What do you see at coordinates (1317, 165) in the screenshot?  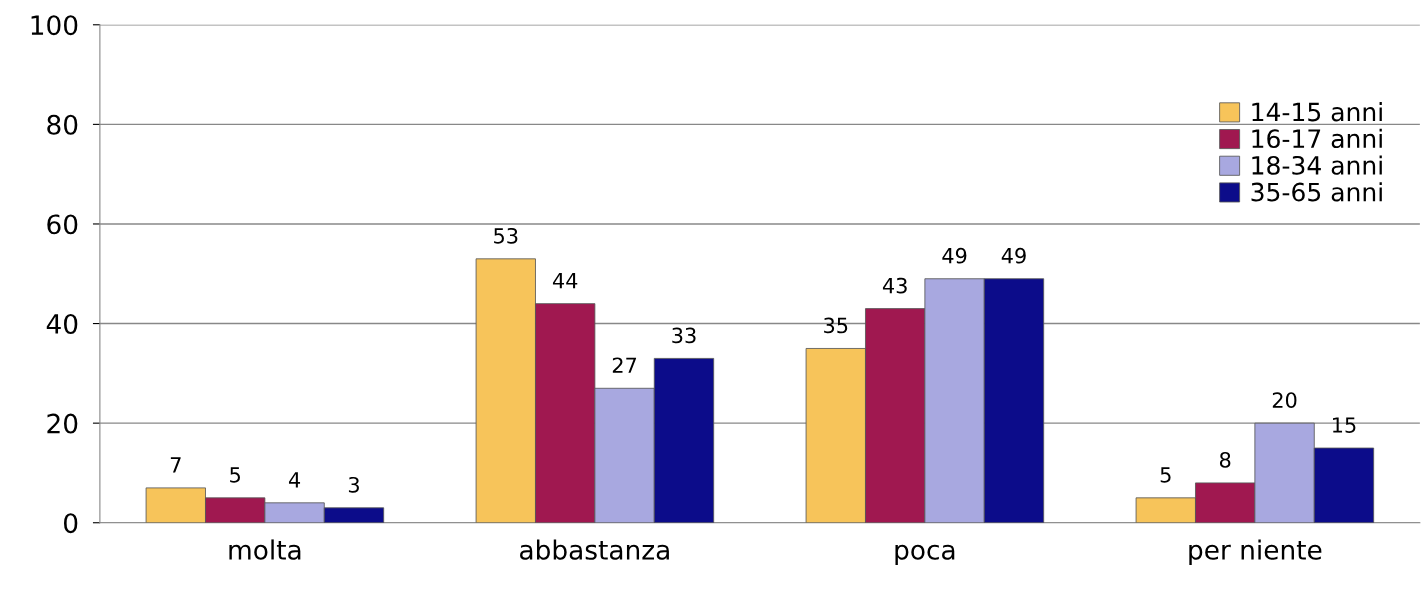 I see `legend-label: 18-34 anni` at bounding box center [1317, 165].